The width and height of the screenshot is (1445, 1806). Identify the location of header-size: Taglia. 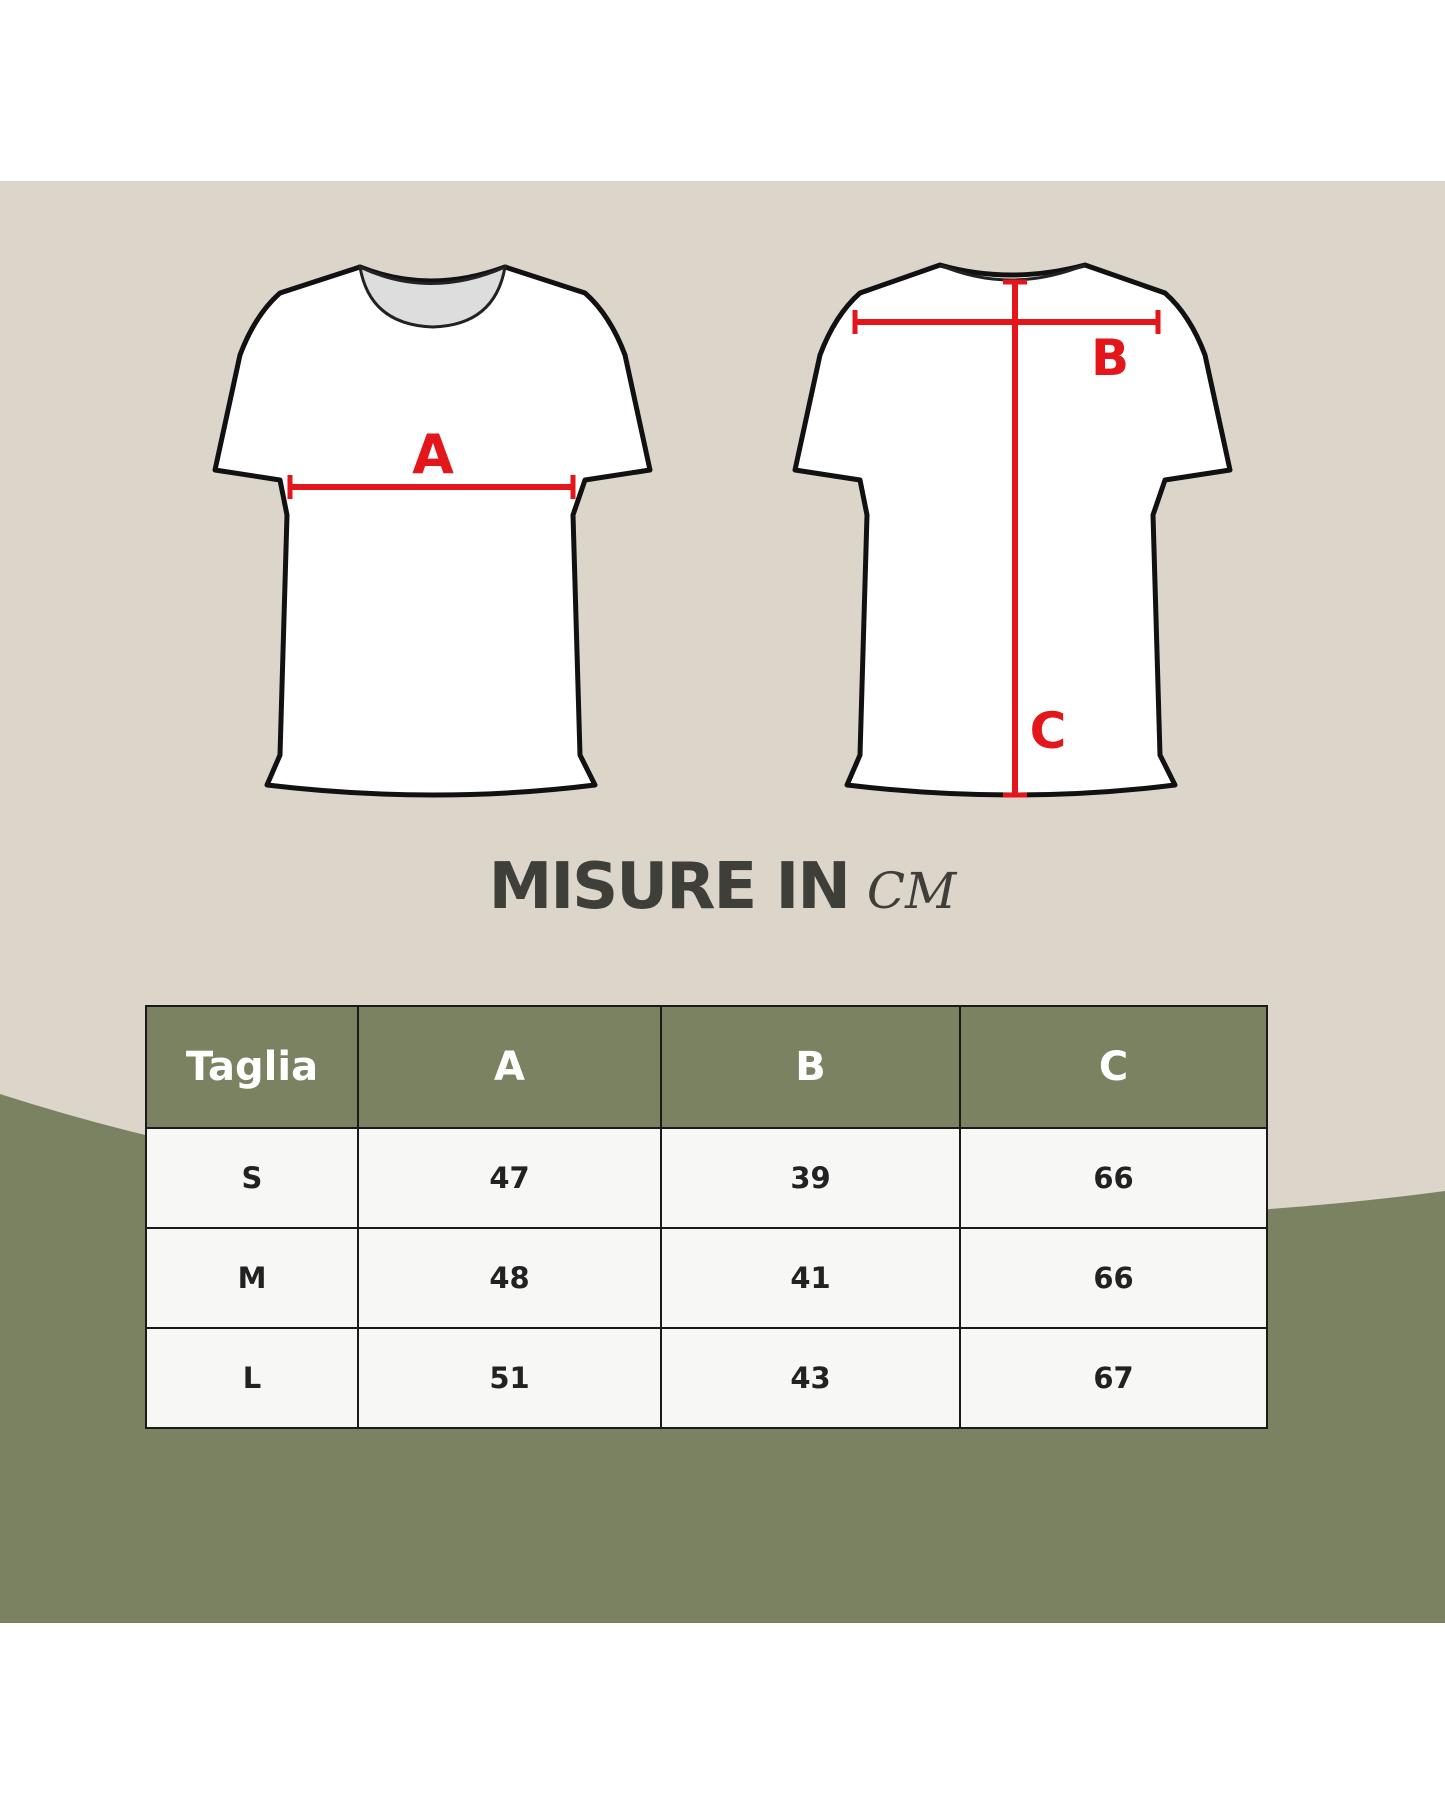
(252, 1067).